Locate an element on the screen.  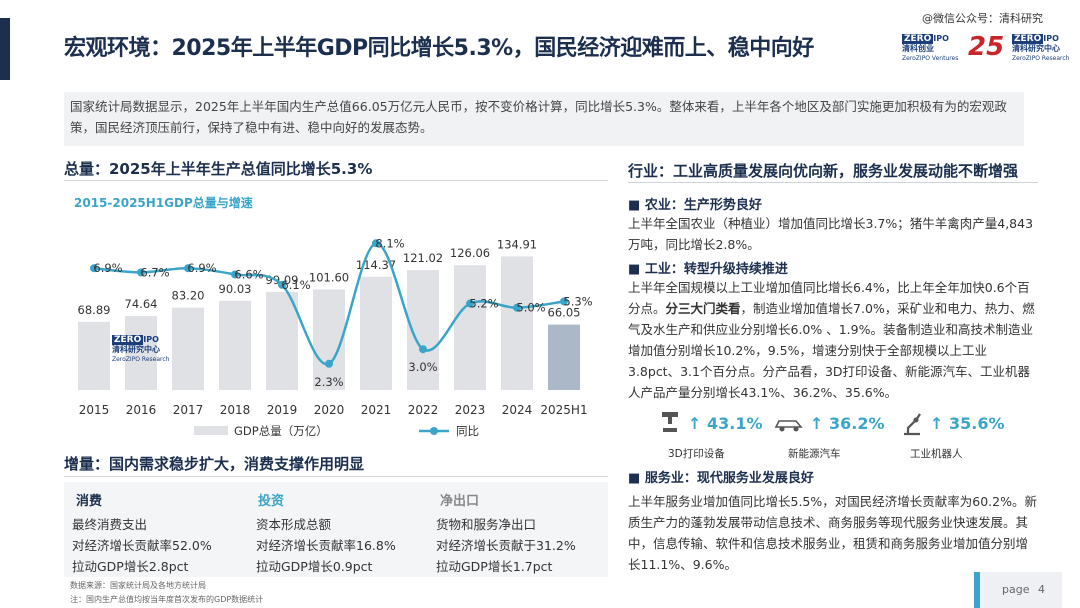
chart-subtitle: 2015-2025H1GDP总量与增速 is located at coordinates (163, 203).